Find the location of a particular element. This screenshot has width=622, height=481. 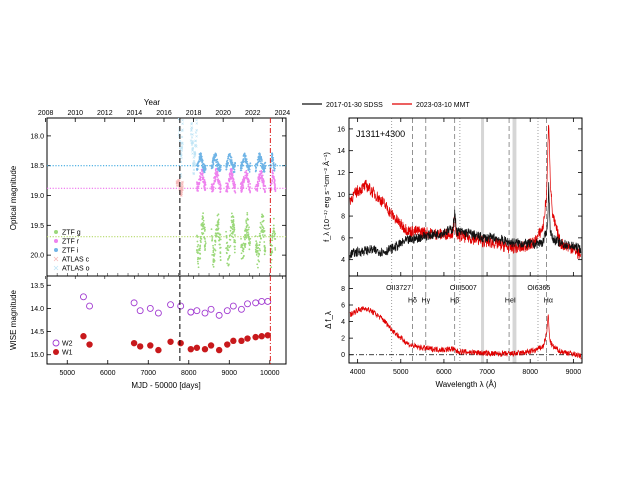

telluric-bands is located at coordinates (499, 197).